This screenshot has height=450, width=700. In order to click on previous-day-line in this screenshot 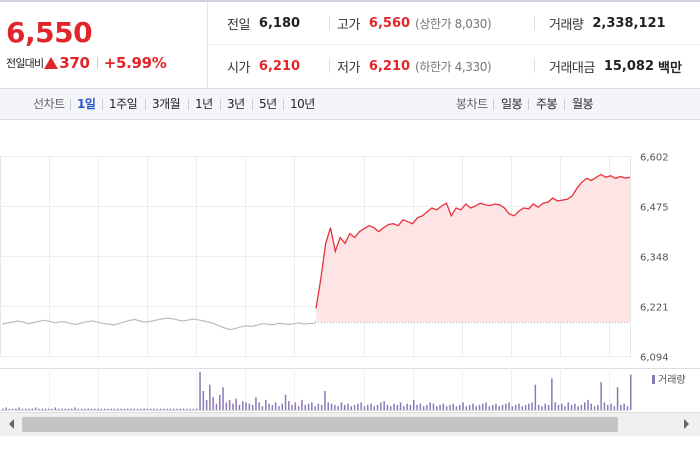, I will do `click(158, 324)`.